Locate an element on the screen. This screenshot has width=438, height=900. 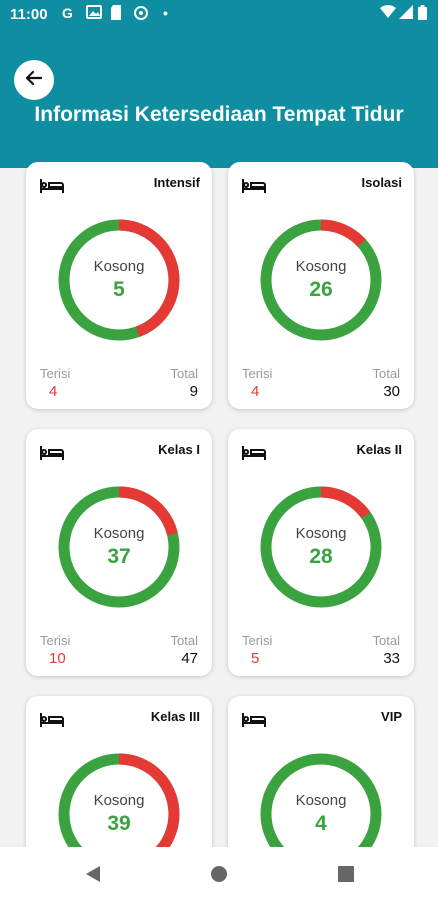
kosong-value: 4 is located at coordinates (321, 823).